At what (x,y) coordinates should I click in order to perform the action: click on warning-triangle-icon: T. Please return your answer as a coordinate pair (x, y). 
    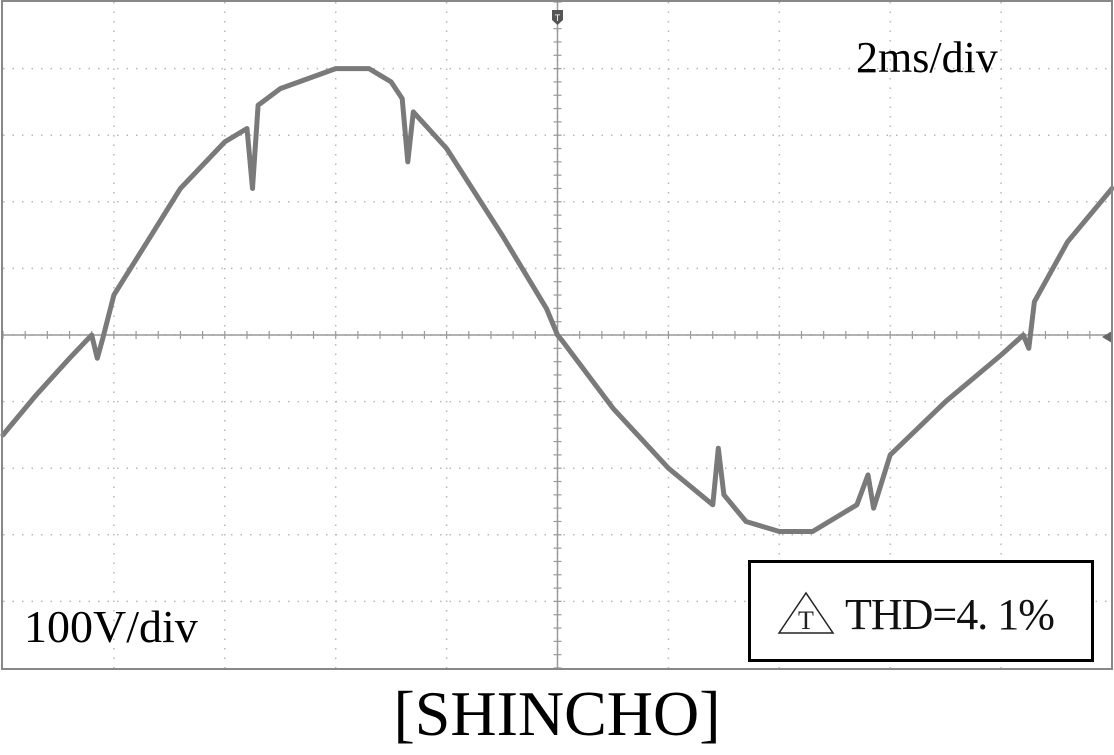
    Looking at the image, I should click on (806, 613).